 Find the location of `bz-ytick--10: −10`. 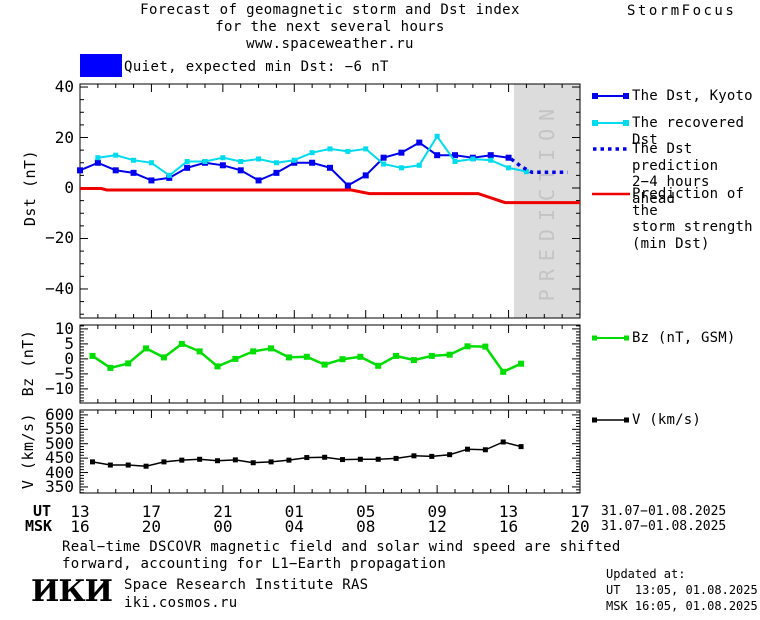

bz-ytick--10: −10 is located at coordinates (59, 388).